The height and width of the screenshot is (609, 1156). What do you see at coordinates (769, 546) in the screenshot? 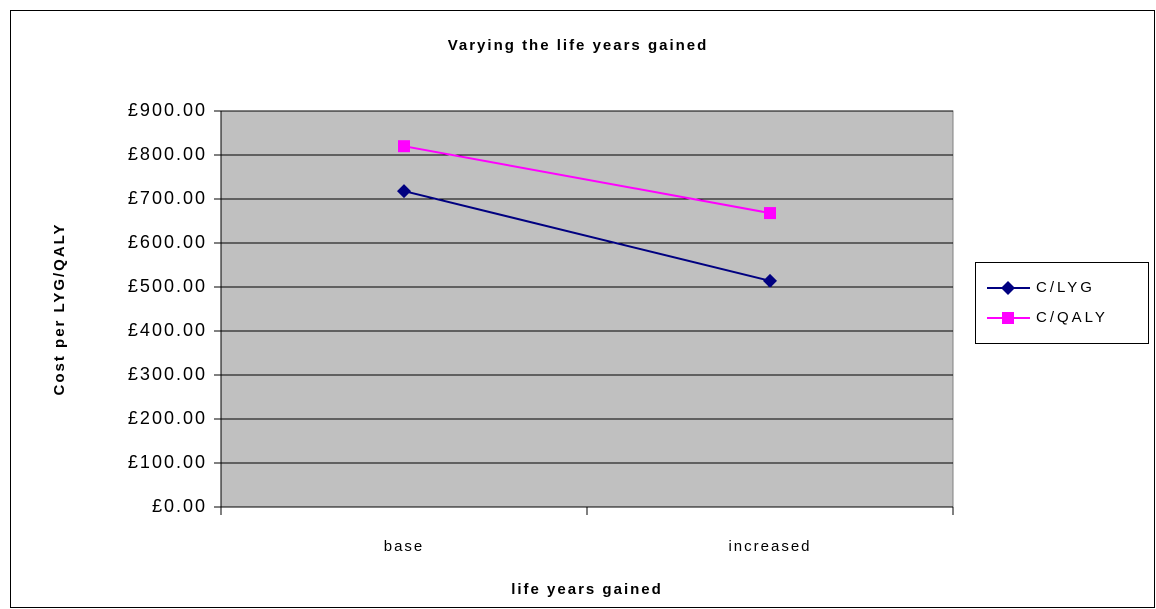
I see `x-tick-label: increased` at bounding box center [769, 546].